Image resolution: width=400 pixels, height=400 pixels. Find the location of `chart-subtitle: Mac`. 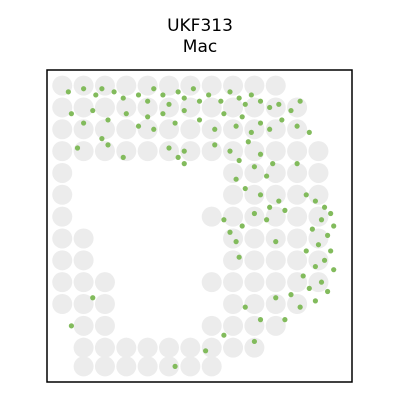

chart-subtitle: Mac is located at coordinates (200, 47).